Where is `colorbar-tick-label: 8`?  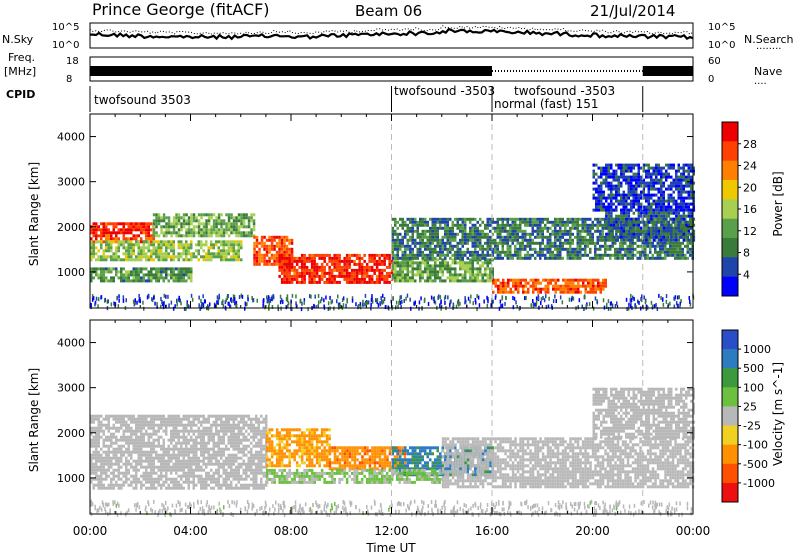 colorbar-tick-label: 8 is located at coordinates (746, 253).